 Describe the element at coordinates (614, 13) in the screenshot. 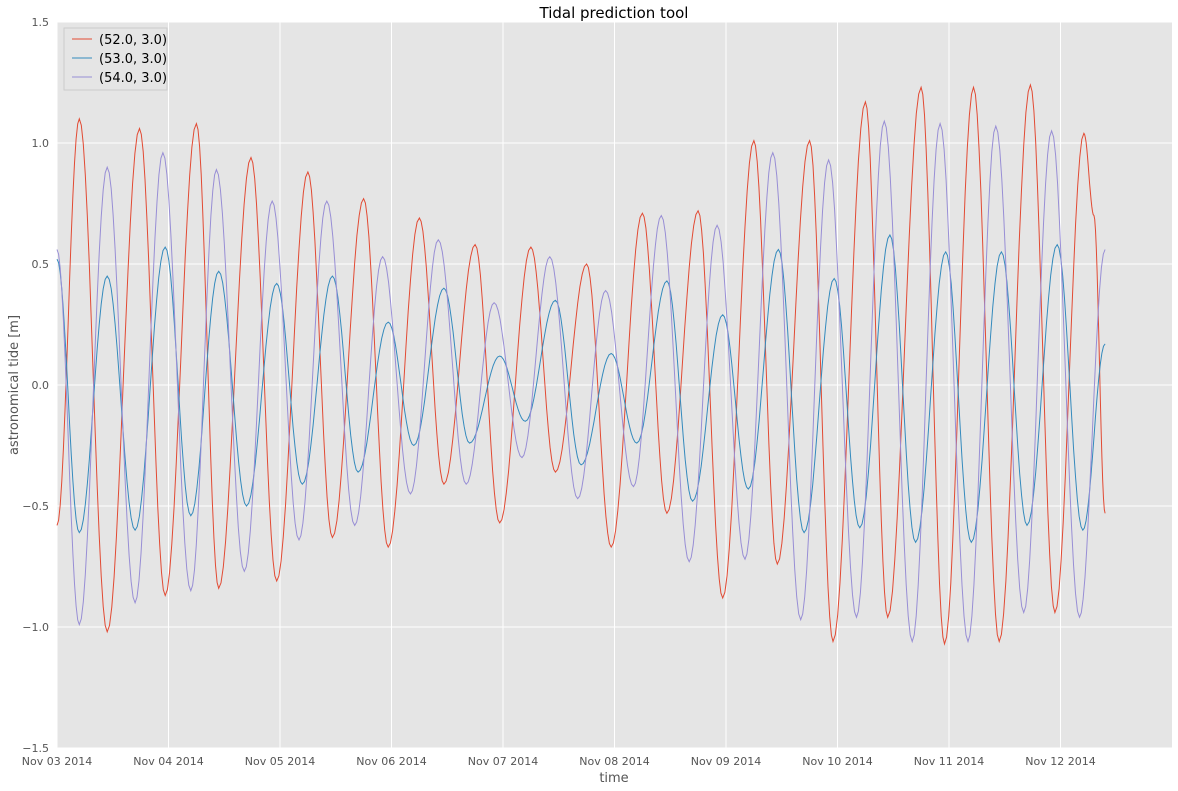

I see `chart-title: Tidal prediction tool` at that location.